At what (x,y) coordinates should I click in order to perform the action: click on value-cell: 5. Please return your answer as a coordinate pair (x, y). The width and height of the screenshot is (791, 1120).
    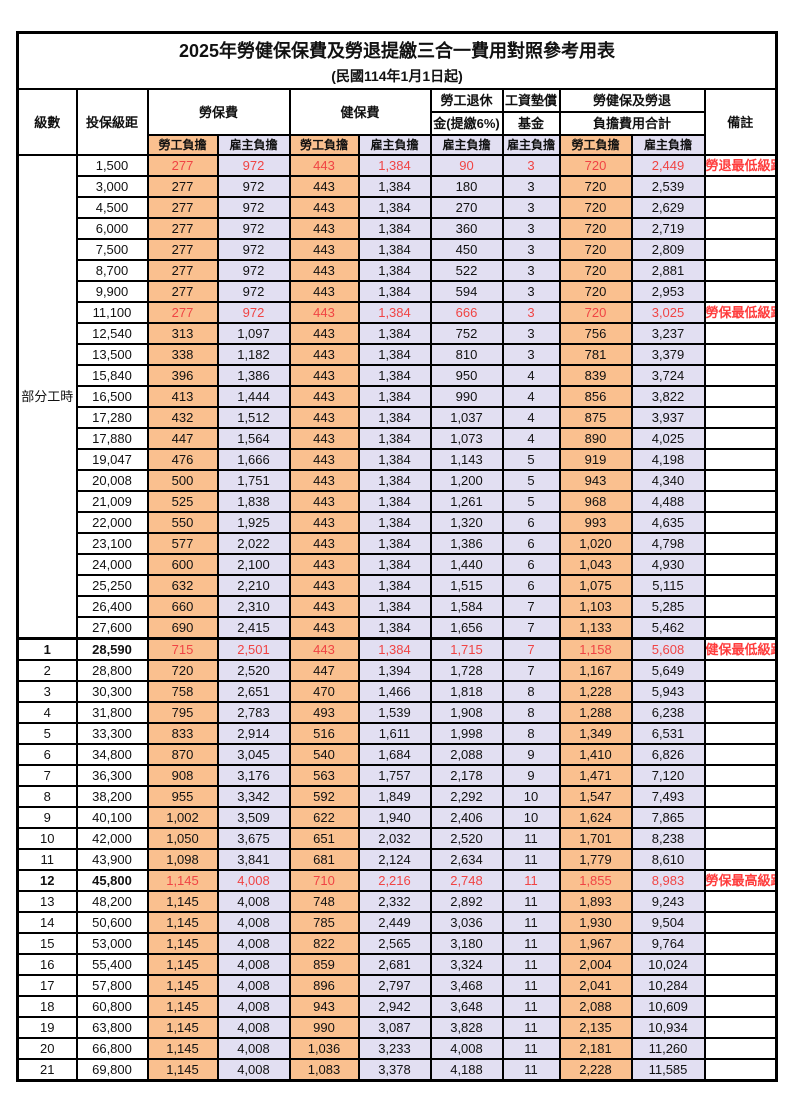
    Looking at the image, I should click on (531, 480).